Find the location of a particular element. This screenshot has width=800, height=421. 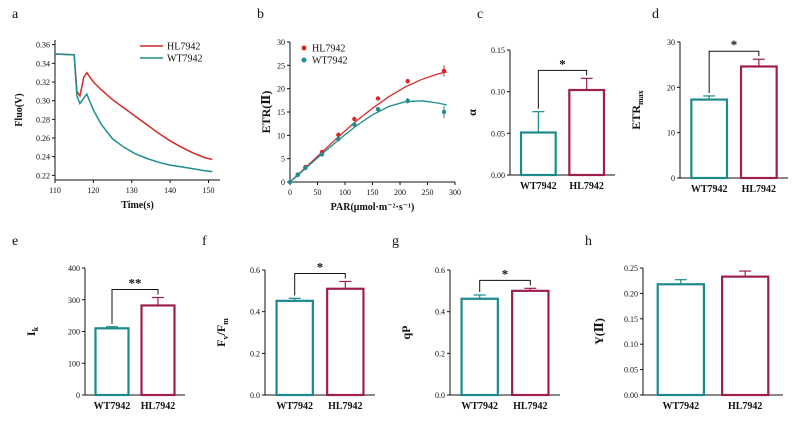

x-tick-label: 140 is located at coordinates (170, 190).